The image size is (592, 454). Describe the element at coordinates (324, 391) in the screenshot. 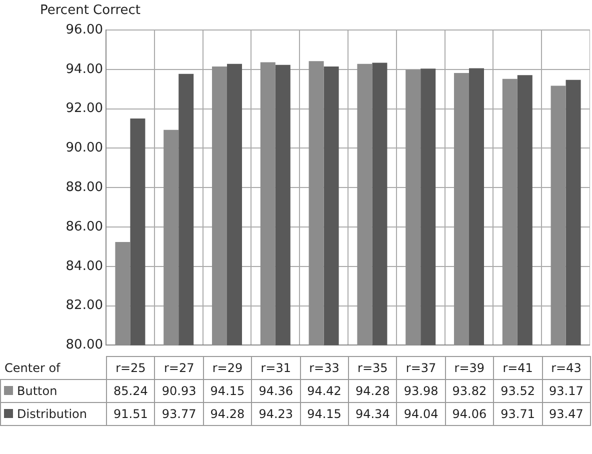

I see `data-label: 94.42` at that location.